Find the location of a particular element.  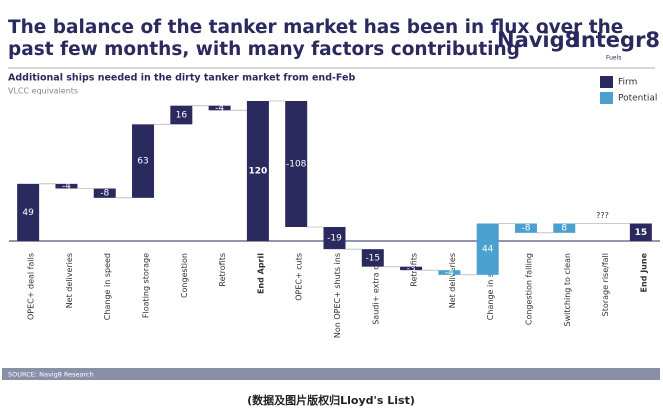

data-label: 44 is located at coordinates (488, 250).